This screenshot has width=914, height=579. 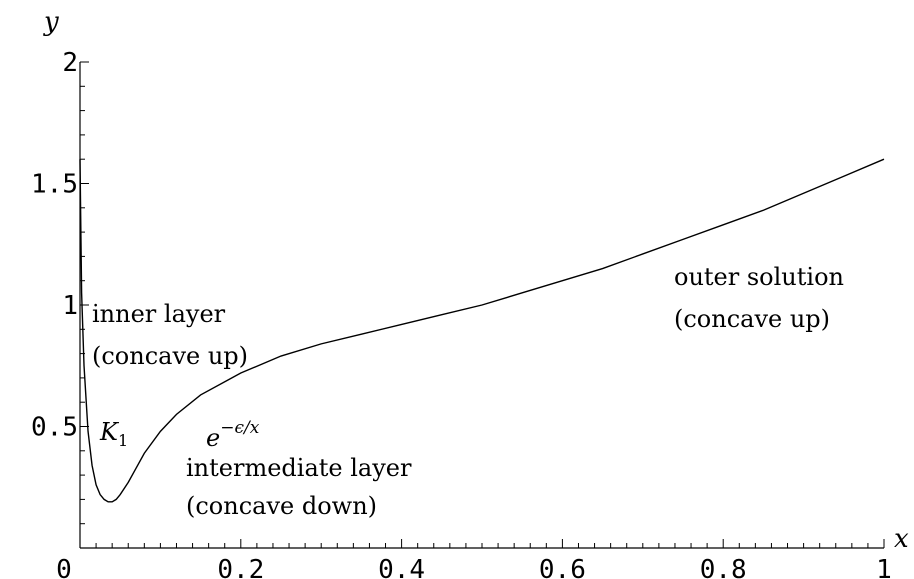 What do you see at coordinates (123, 440) in the screenshot?
I see `k1-subscript: 1` at bounding box center [123, 440].